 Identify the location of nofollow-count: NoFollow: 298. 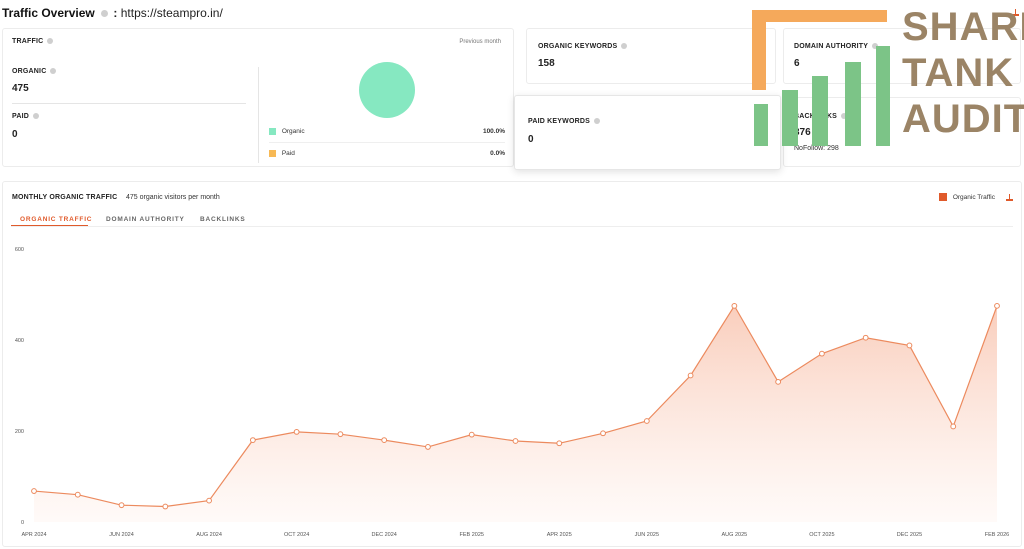
(816, 148).